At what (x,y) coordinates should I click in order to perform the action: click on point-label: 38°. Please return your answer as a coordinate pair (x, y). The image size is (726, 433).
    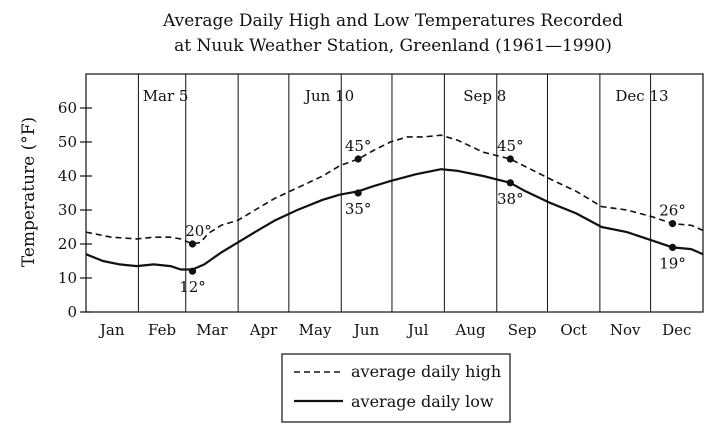
    Looking at the image, I should click on (510, 199).